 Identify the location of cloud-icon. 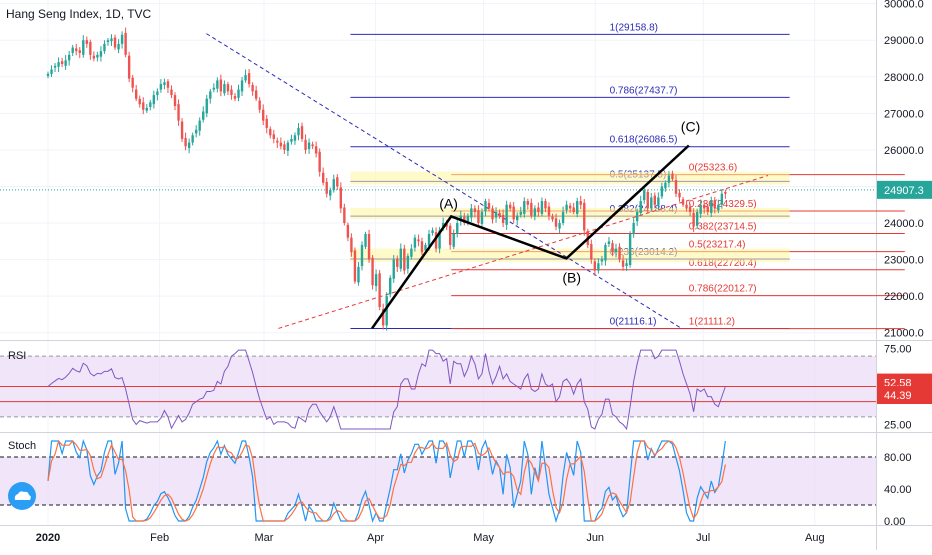
(22, 495).